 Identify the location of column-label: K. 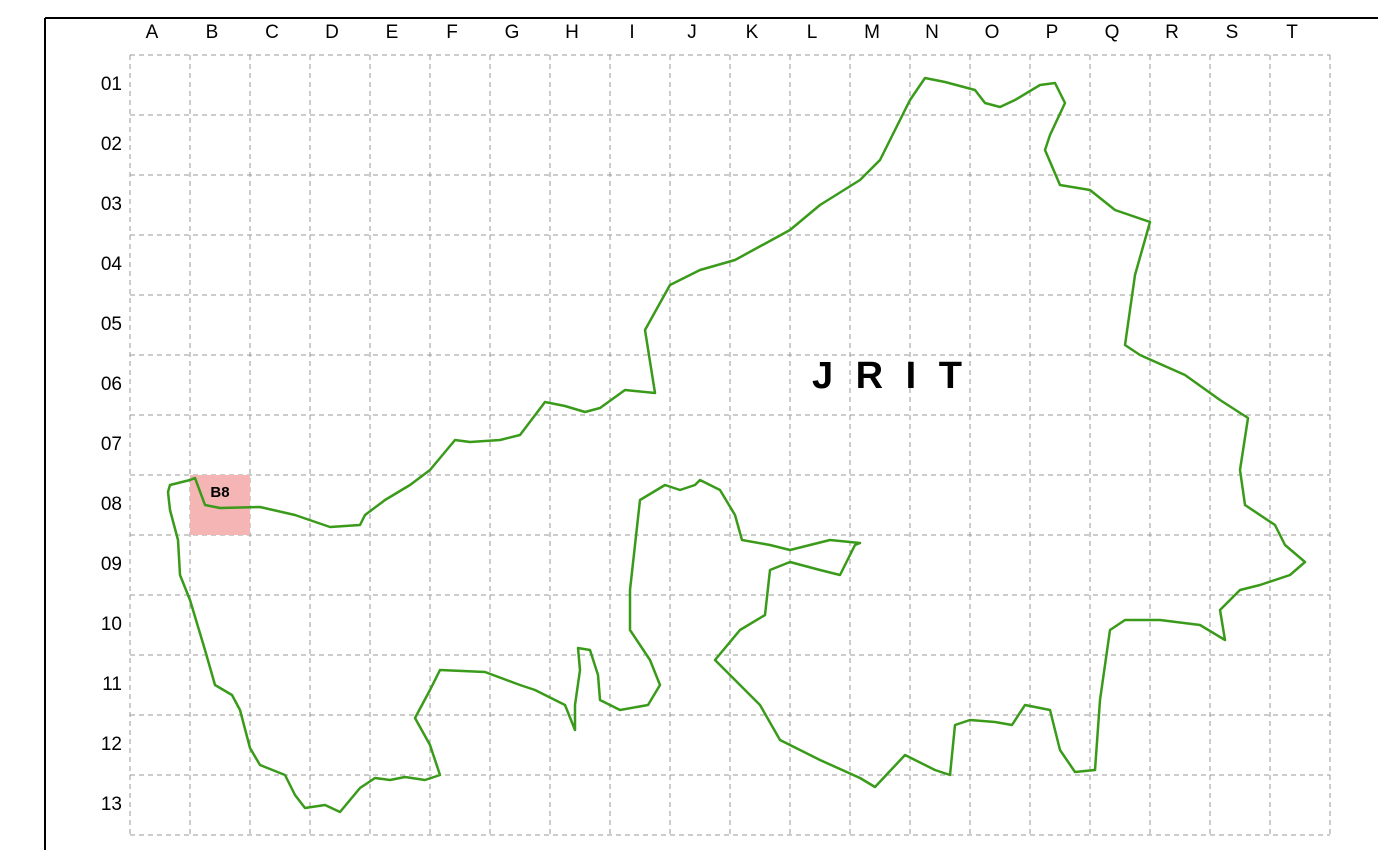
(752, 32).